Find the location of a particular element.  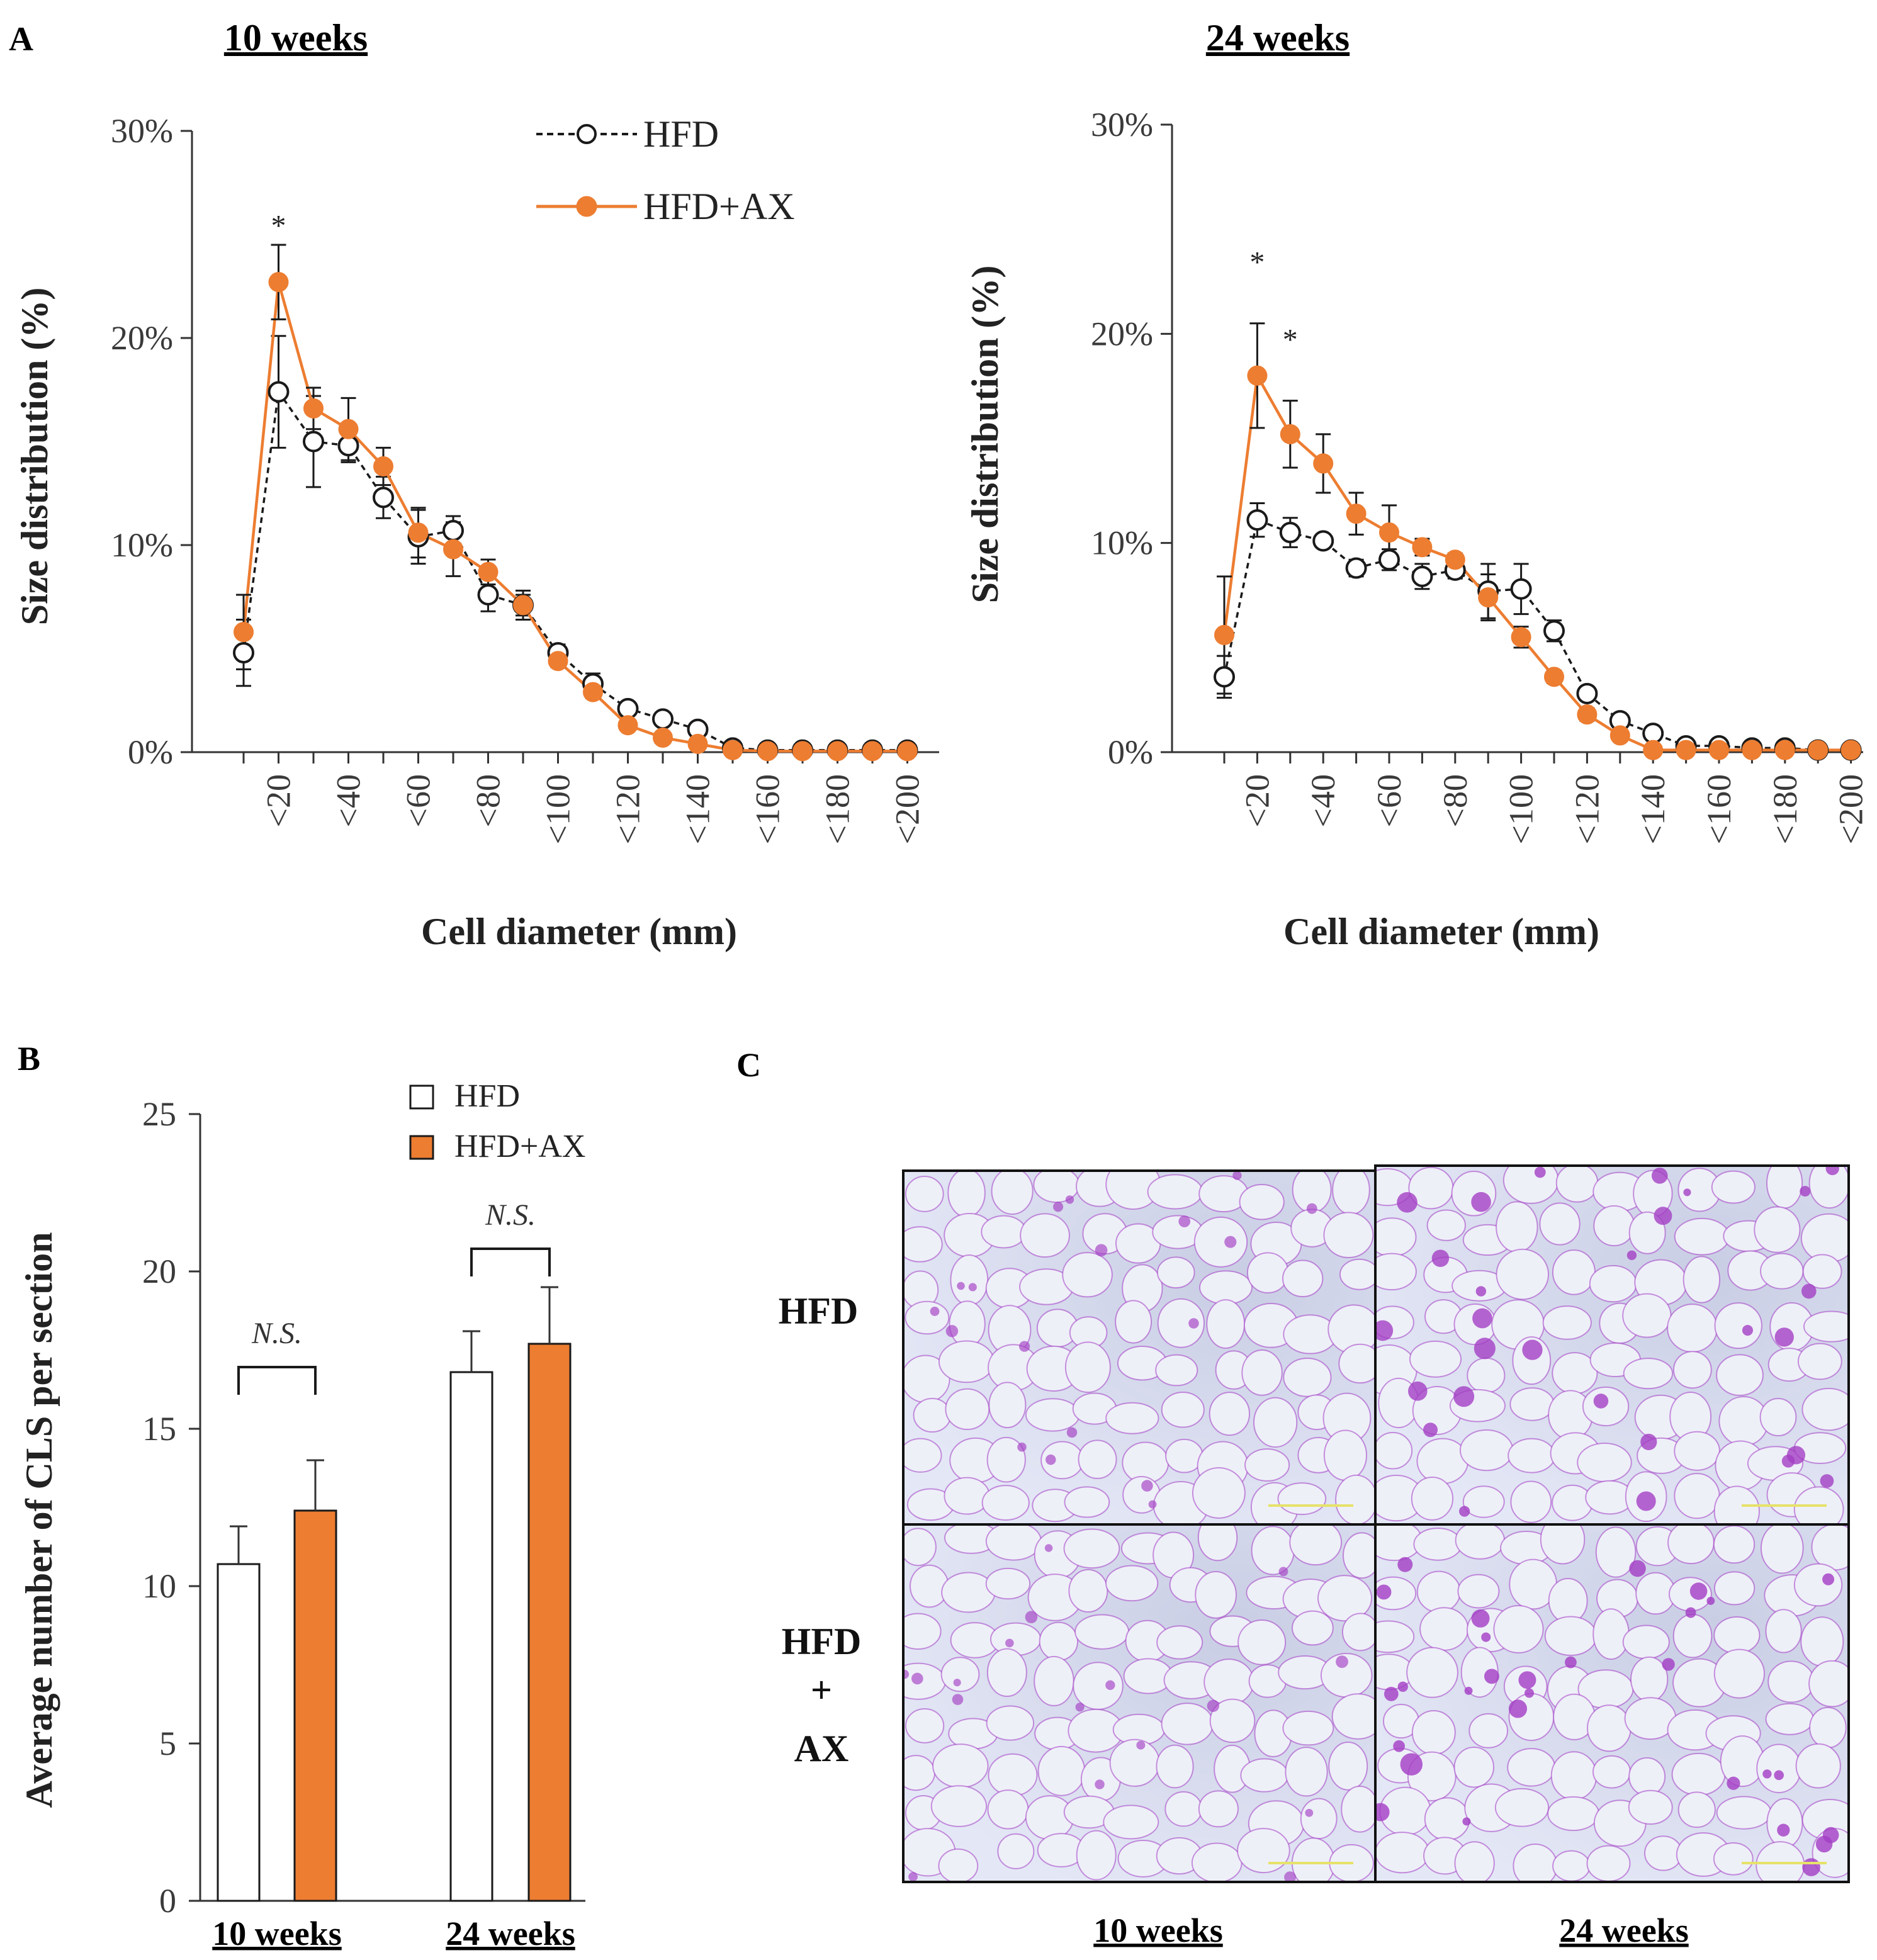

ns-label: N.S. is located at coordinates (276, 1333).